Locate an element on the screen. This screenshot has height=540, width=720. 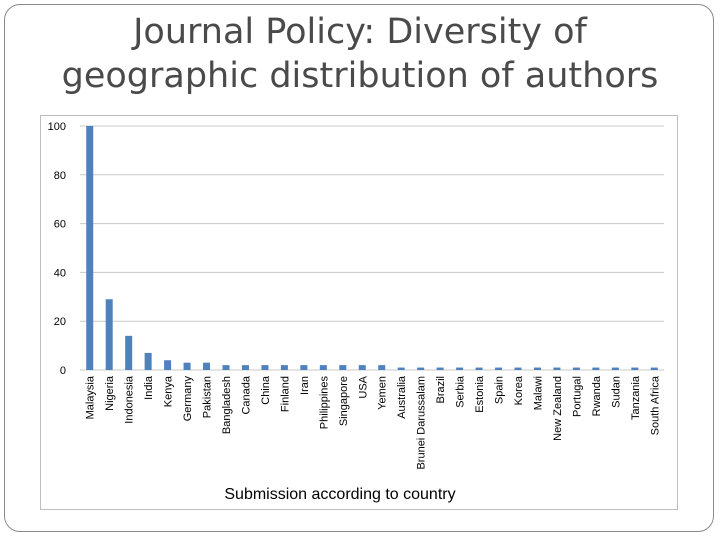
y-tick-label: 40 is located at coordinates (60, 273).